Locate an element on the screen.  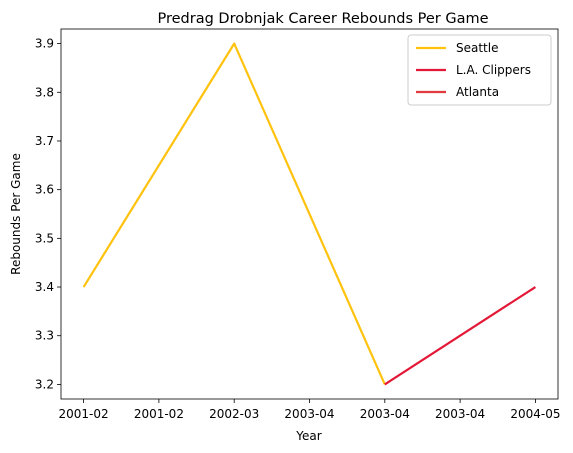
y-tick-label: 3.7 is located at coordinates (44, 141).